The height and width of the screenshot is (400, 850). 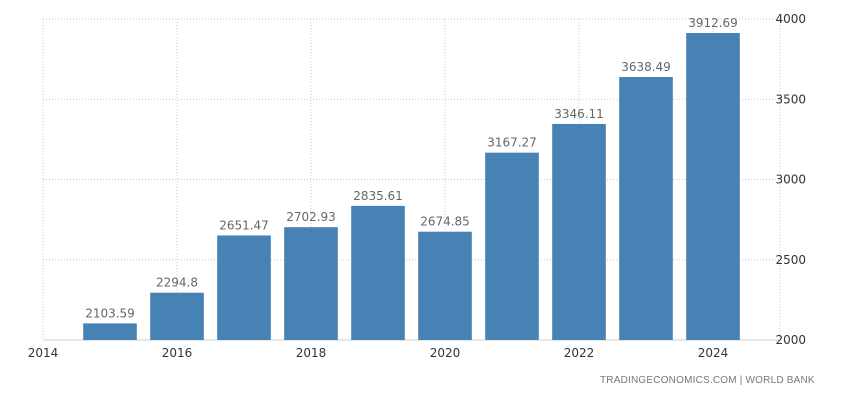 I want to click on y-tick-label: 2500, so click(x=790, y=260).